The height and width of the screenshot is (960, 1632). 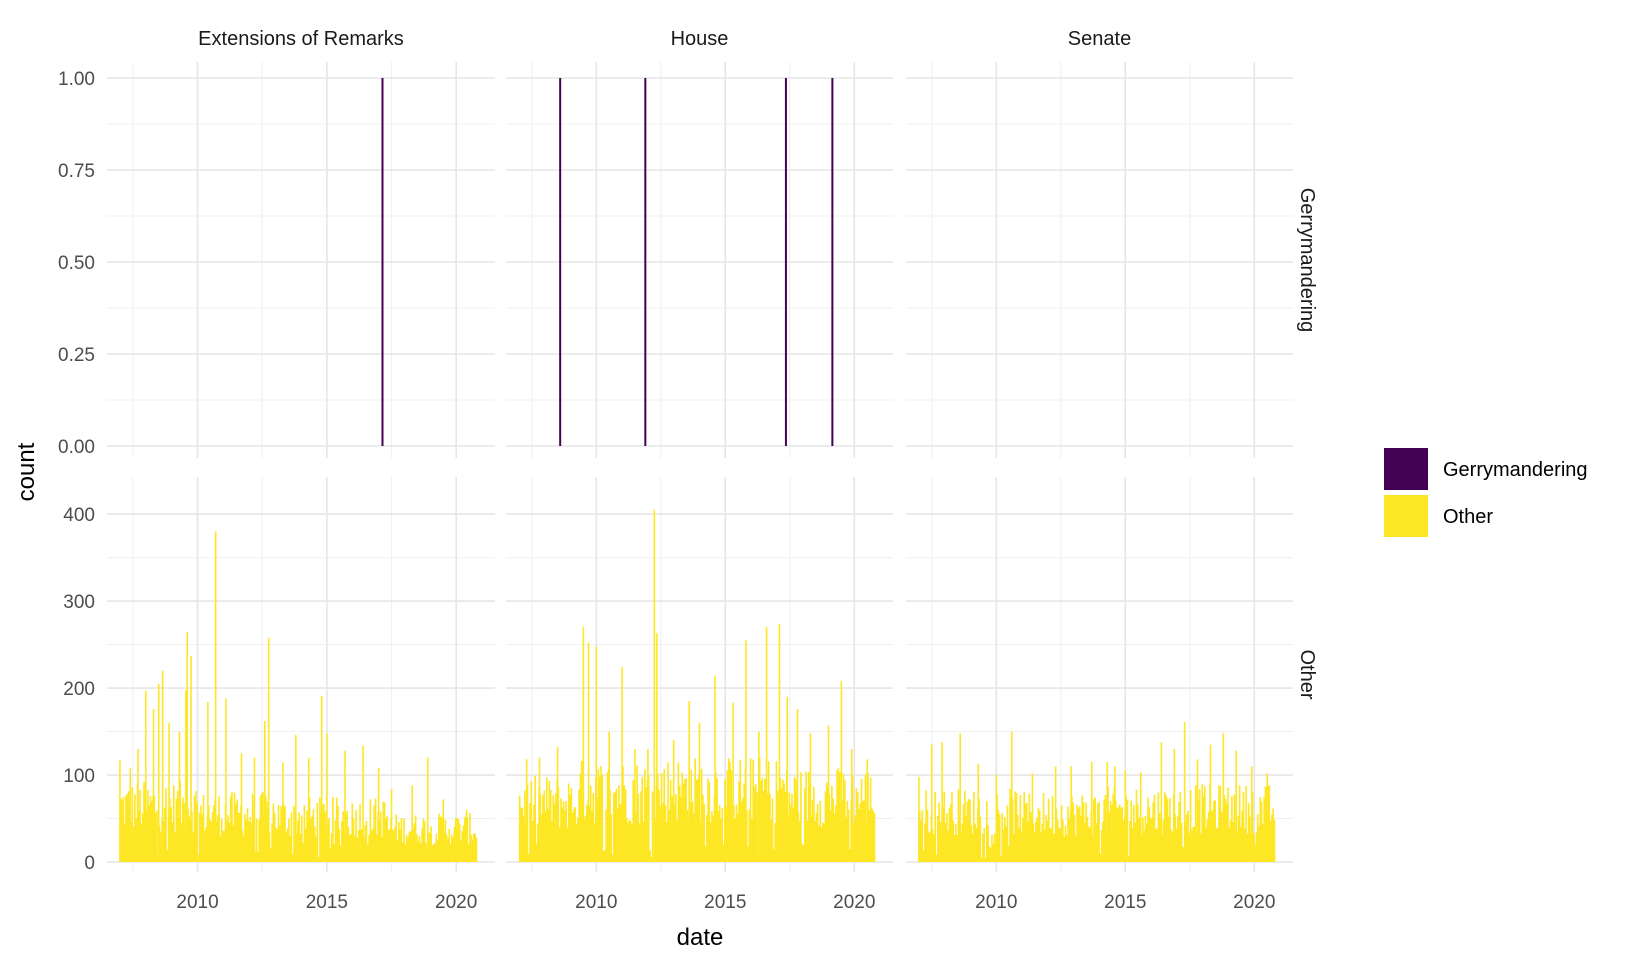 What do you see at coordinates (327, 902) in the screenshot?
I see `x-tick-label: 2015` at bounding box center [327, 902].